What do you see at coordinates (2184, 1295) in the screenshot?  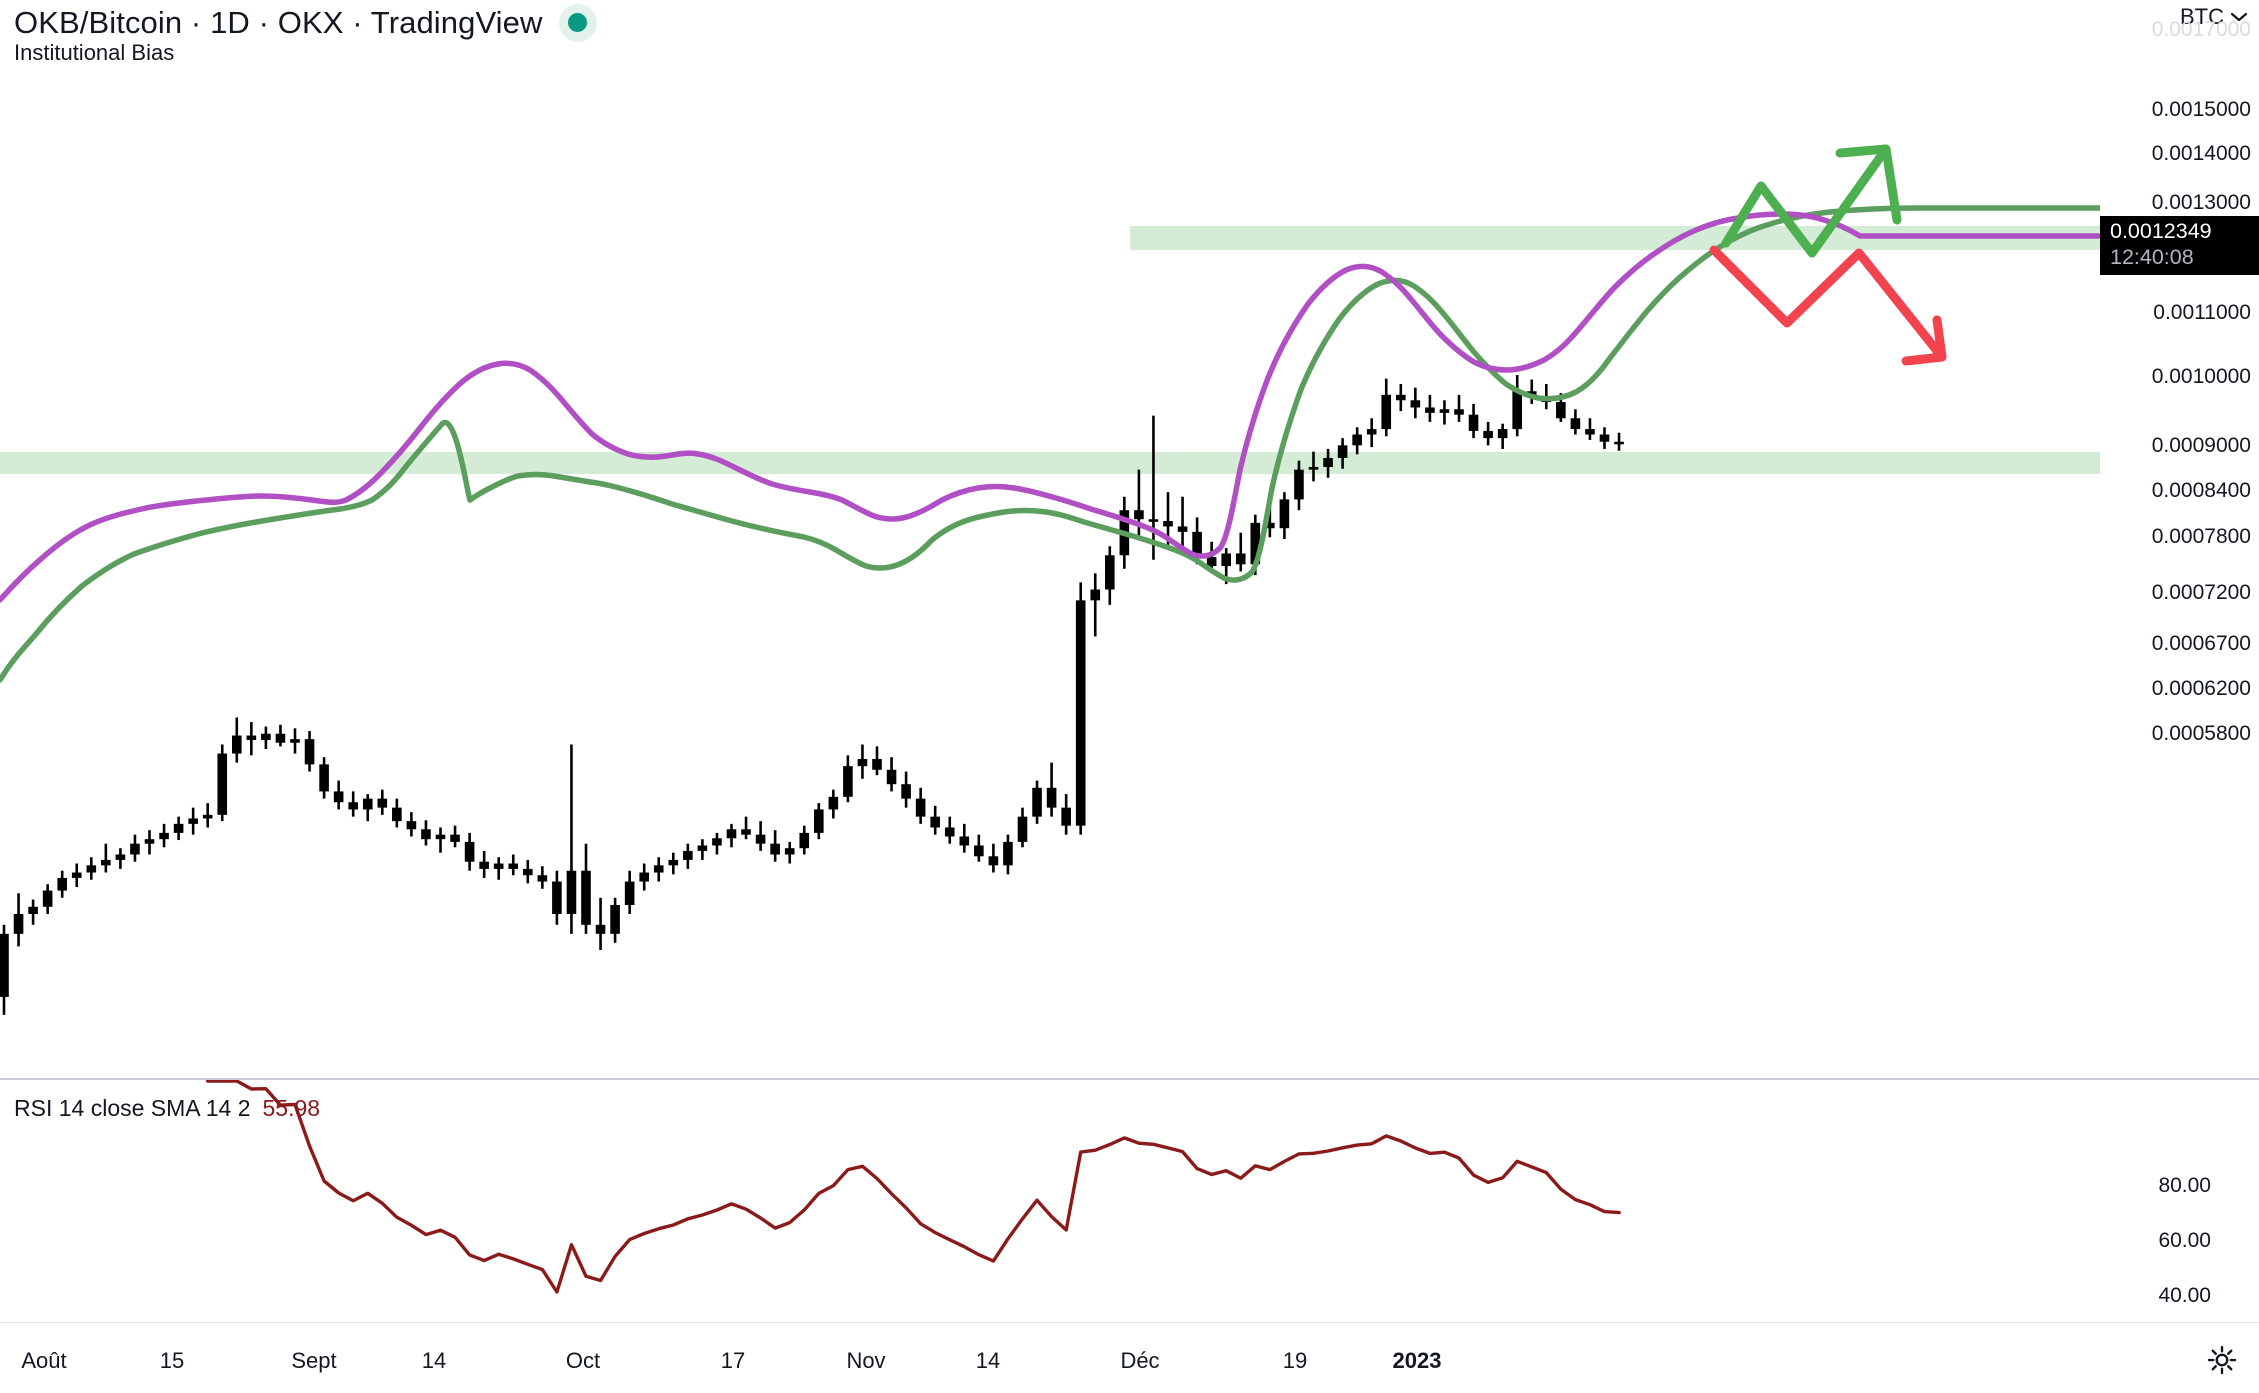 I see `rsi-tick: 40.00` at bounding box center [2184, 1295].